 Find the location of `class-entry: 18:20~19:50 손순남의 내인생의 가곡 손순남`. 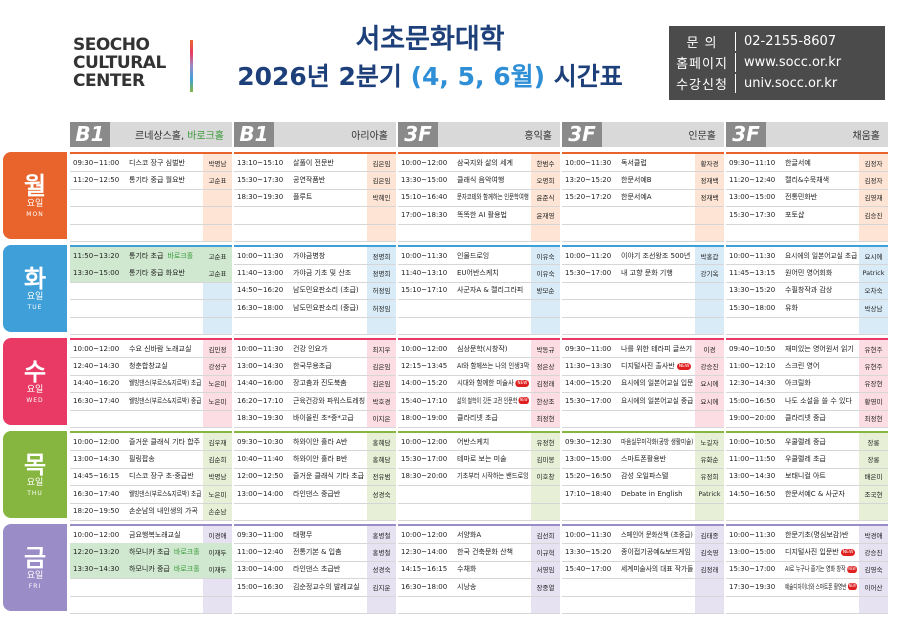

class-entry: 18:20~19:50 손순남의 내인생의 가곡 손순남 is located at coordinates (151, 512).